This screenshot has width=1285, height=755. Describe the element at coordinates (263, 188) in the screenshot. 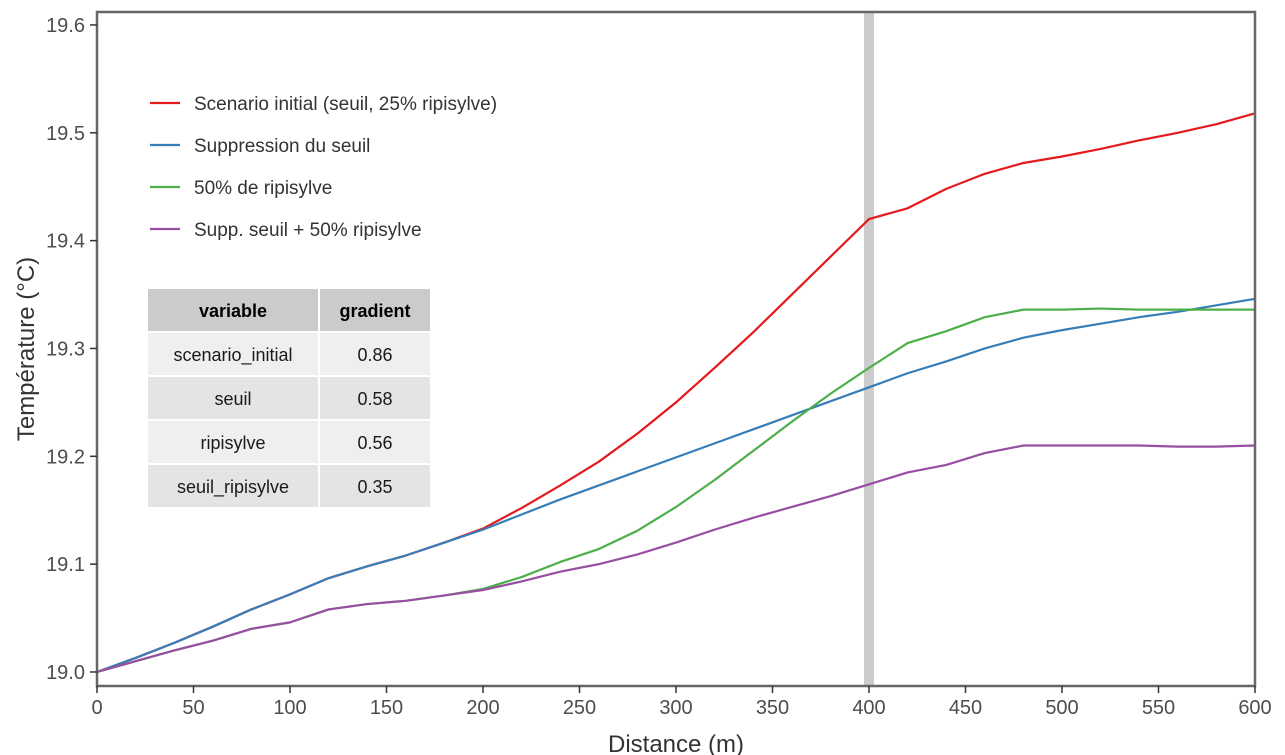

I see `legend-label-3: 50% de ripisylve` at that location.